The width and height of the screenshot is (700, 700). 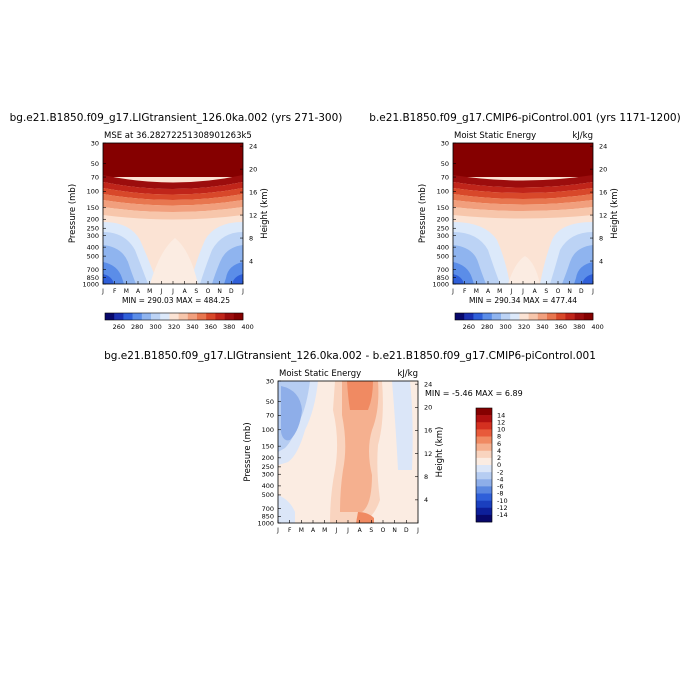 What do you see at coordinates (524, 316) in the screenshot?
I see `colorbar-frame` at bounding box center [524, 316].